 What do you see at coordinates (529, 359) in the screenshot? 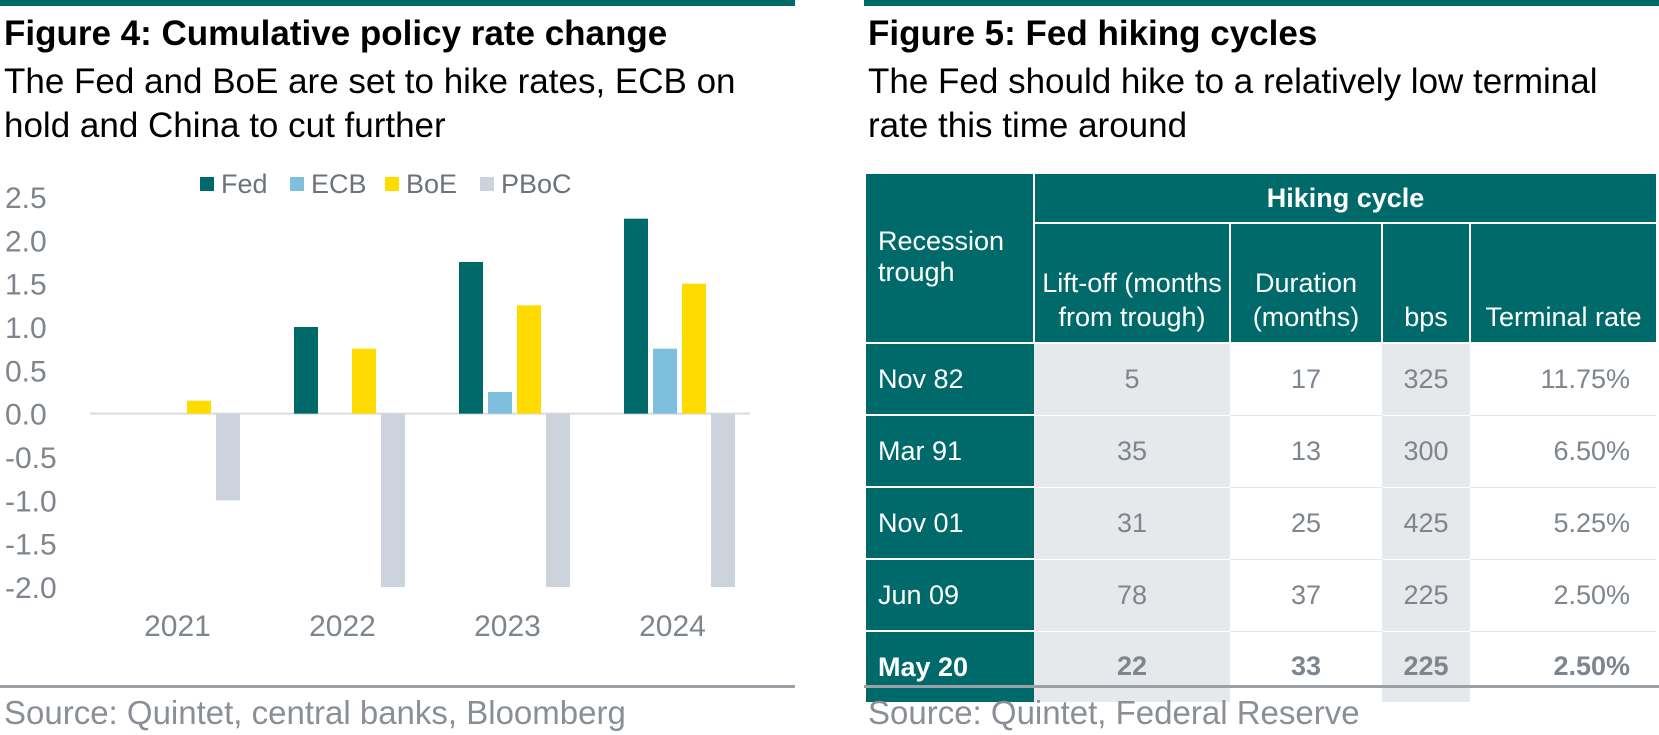
I see `bar-boe-2023` at bounding box center [529, 359].